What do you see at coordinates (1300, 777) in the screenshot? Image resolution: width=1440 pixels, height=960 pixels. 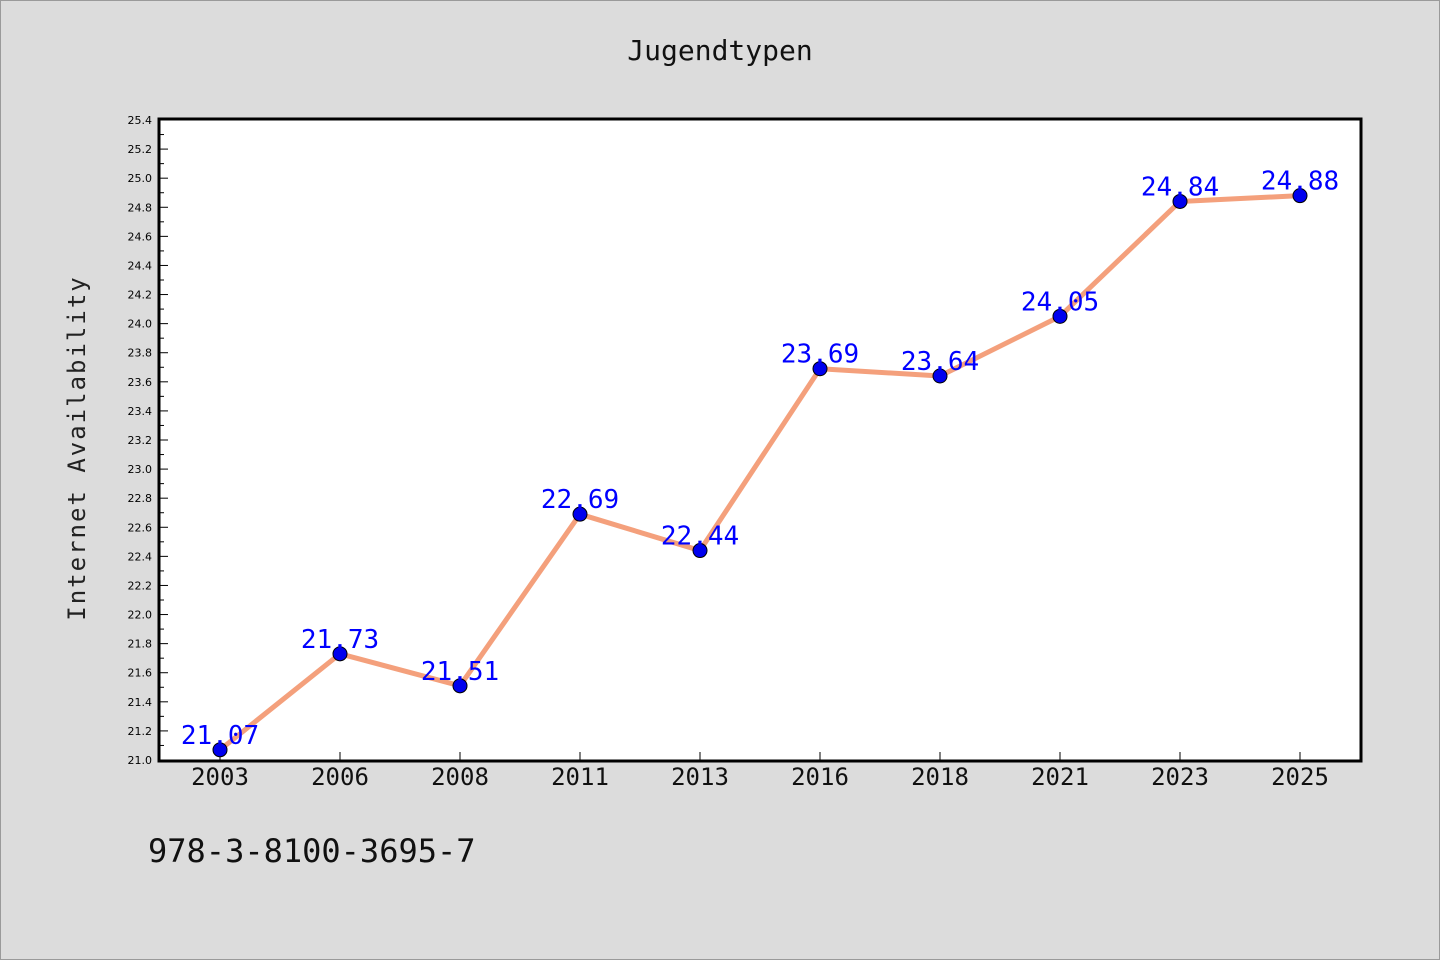 I see `x-tick-label: 2025` at bounding box center [1300, 777].